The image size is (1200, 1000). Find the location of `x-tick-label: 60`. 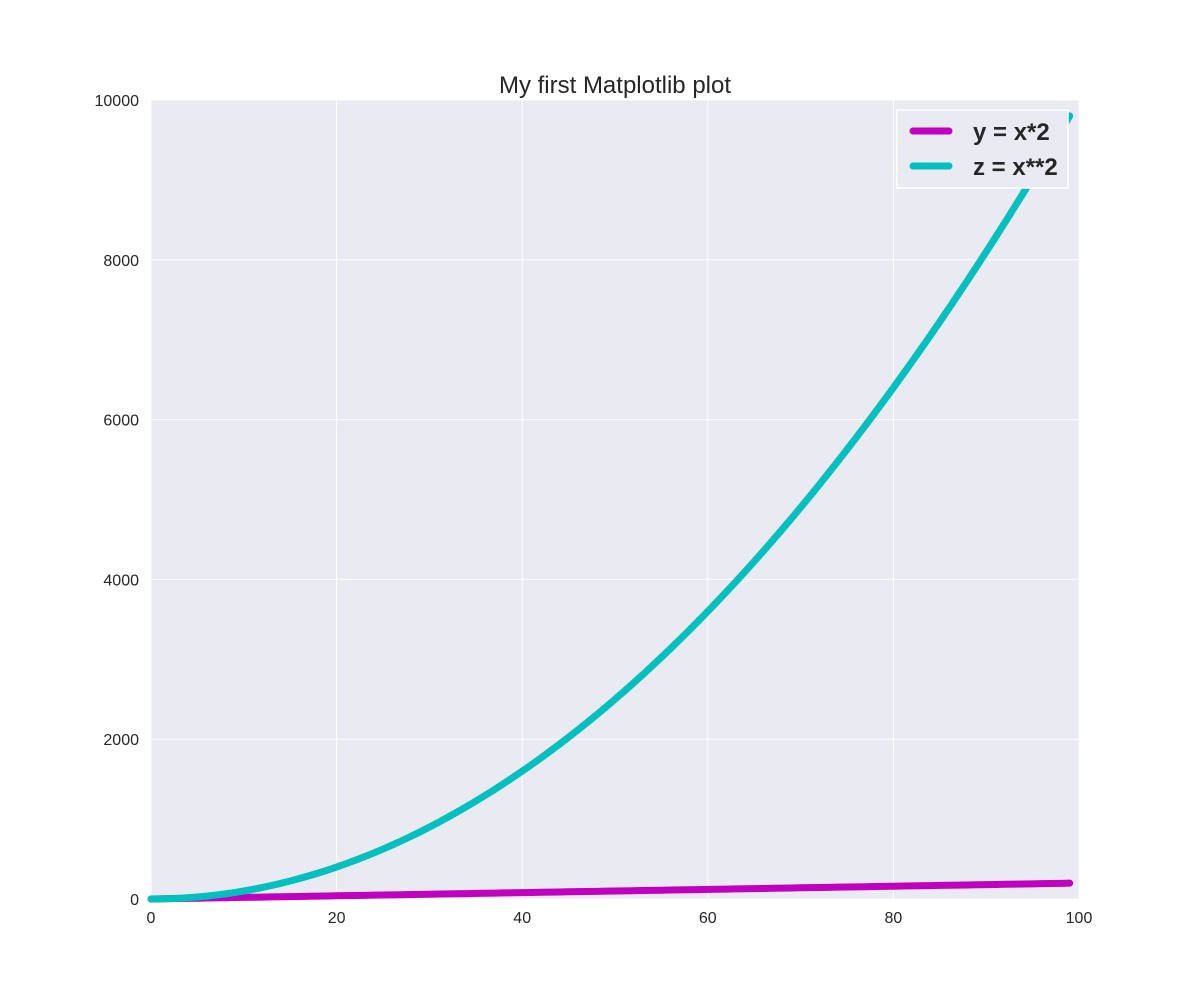

x-tick-label: 60 is located at coordinates (708, 918).